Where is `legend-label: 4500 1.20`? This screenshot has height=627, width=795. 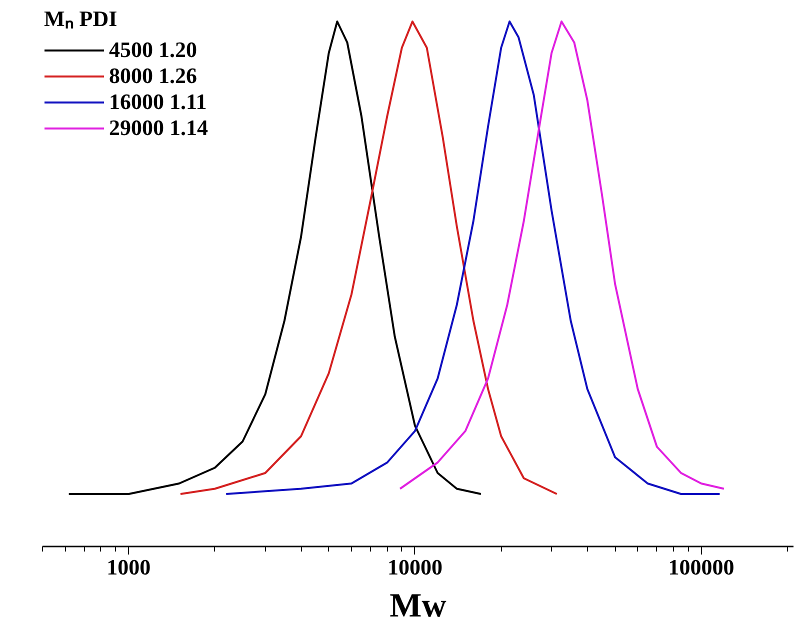
legend-label: 4500 1.20 is located at coordinates (153, 50).